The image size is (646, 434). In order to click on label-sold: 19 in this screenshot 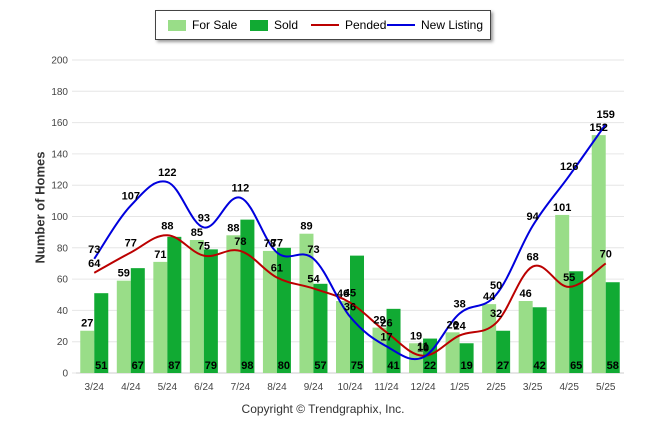, I will do `click(466, 366)`.